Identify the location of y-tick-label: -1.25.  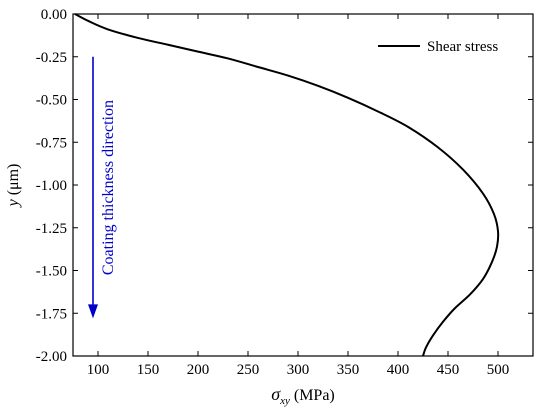
(51, 229).